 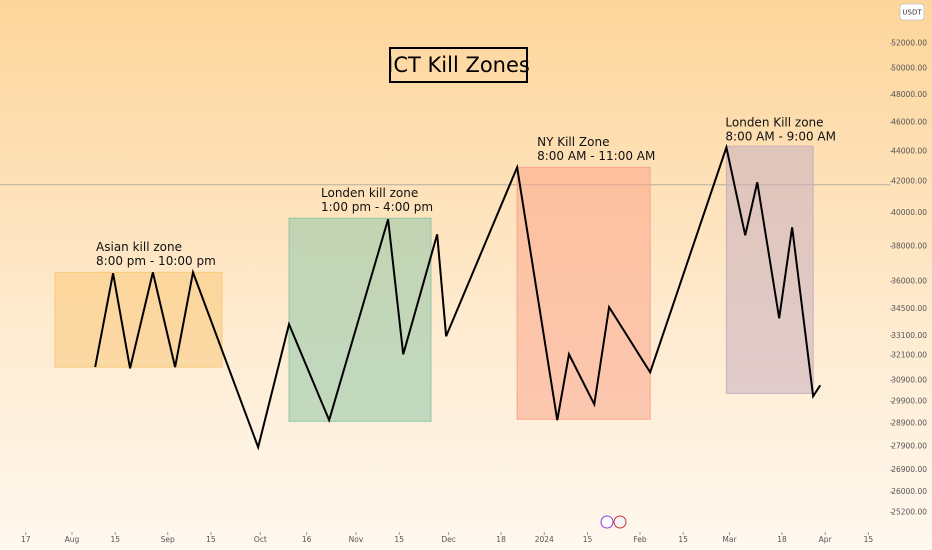 I want to click on x-tick-label: Aug, so click(x=72, y=539).